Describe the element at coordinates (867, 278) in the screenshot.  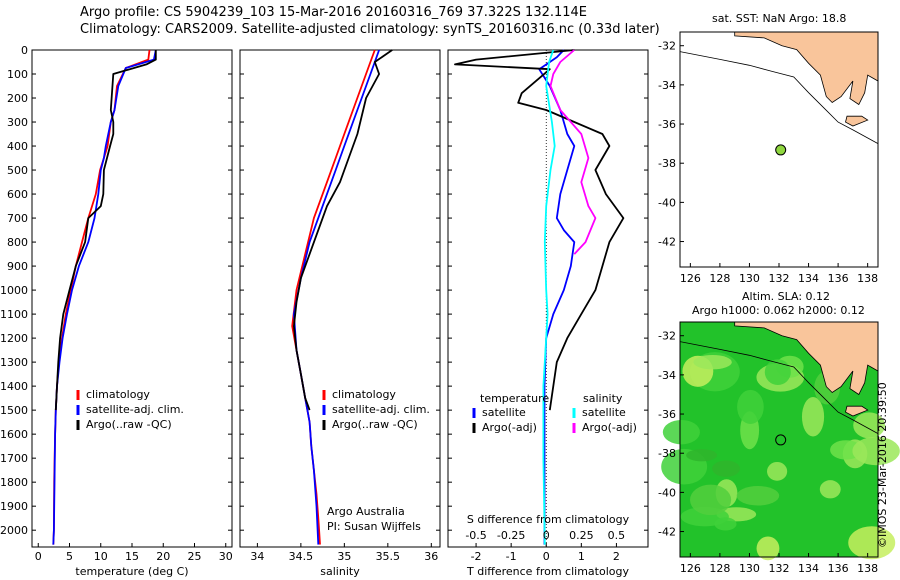
I see `map-top-lon-label-6: 138` at that location.